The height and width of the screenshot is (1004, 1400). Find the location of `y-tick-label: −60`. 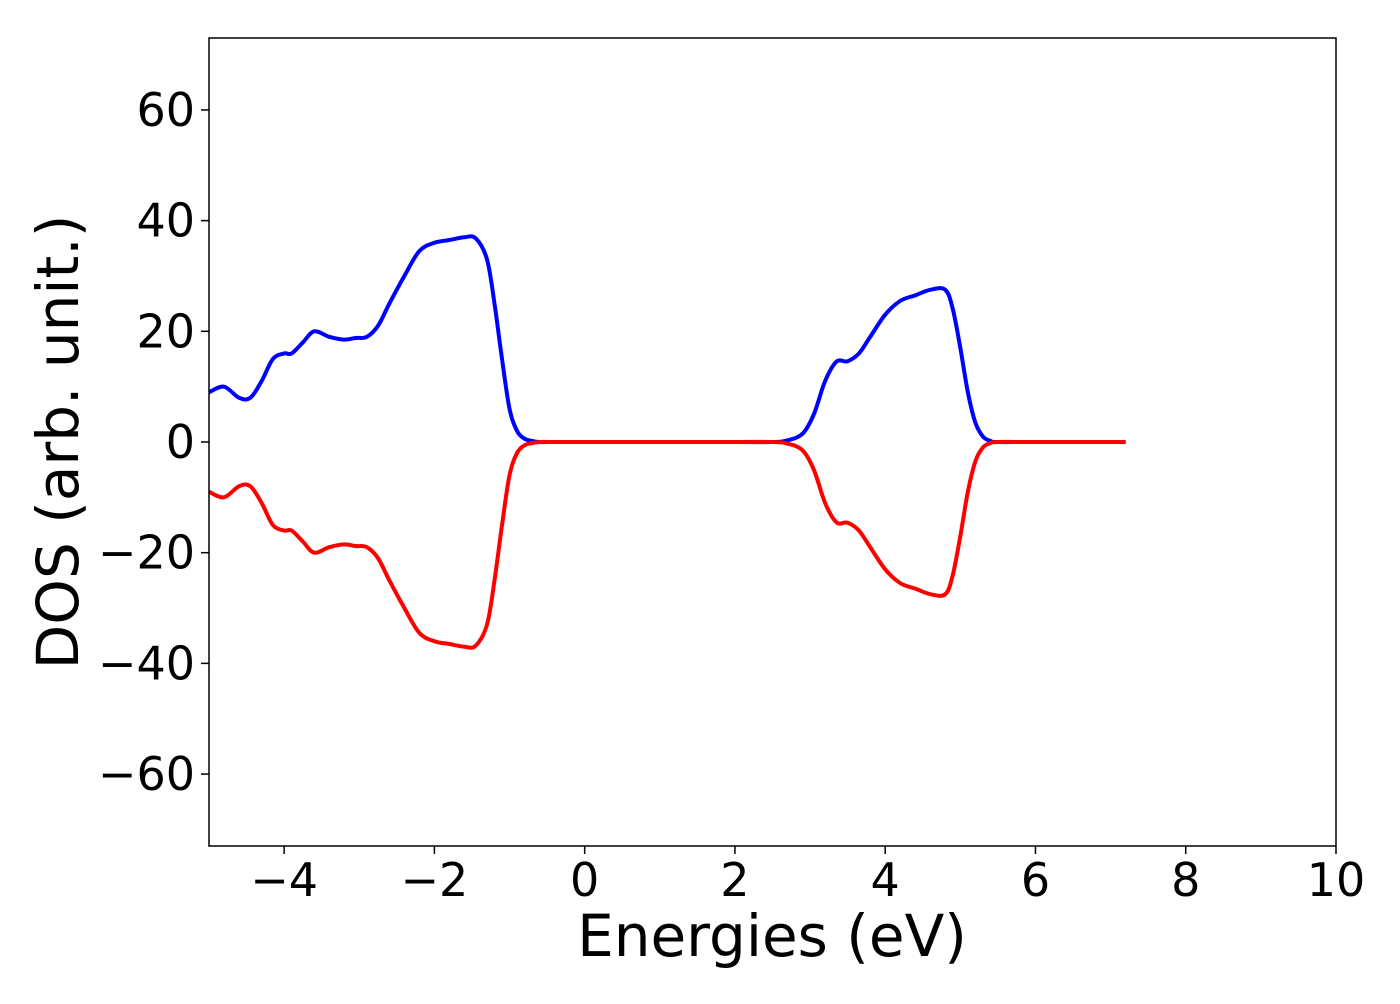

y-tick-label: −60 is located at coordinates (146, 774).